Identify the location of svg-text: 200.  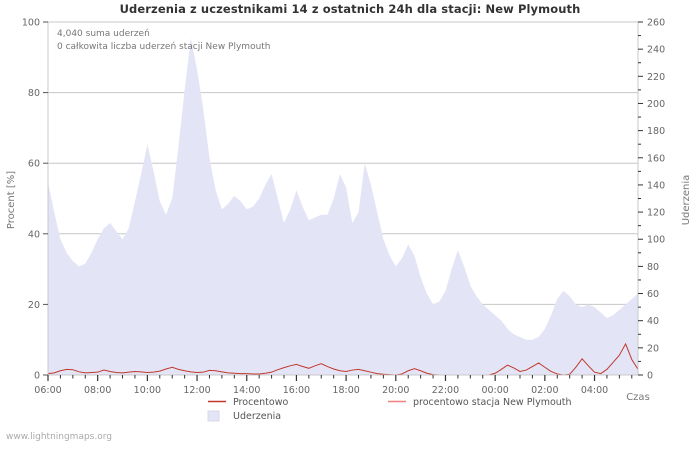
(656, 104).